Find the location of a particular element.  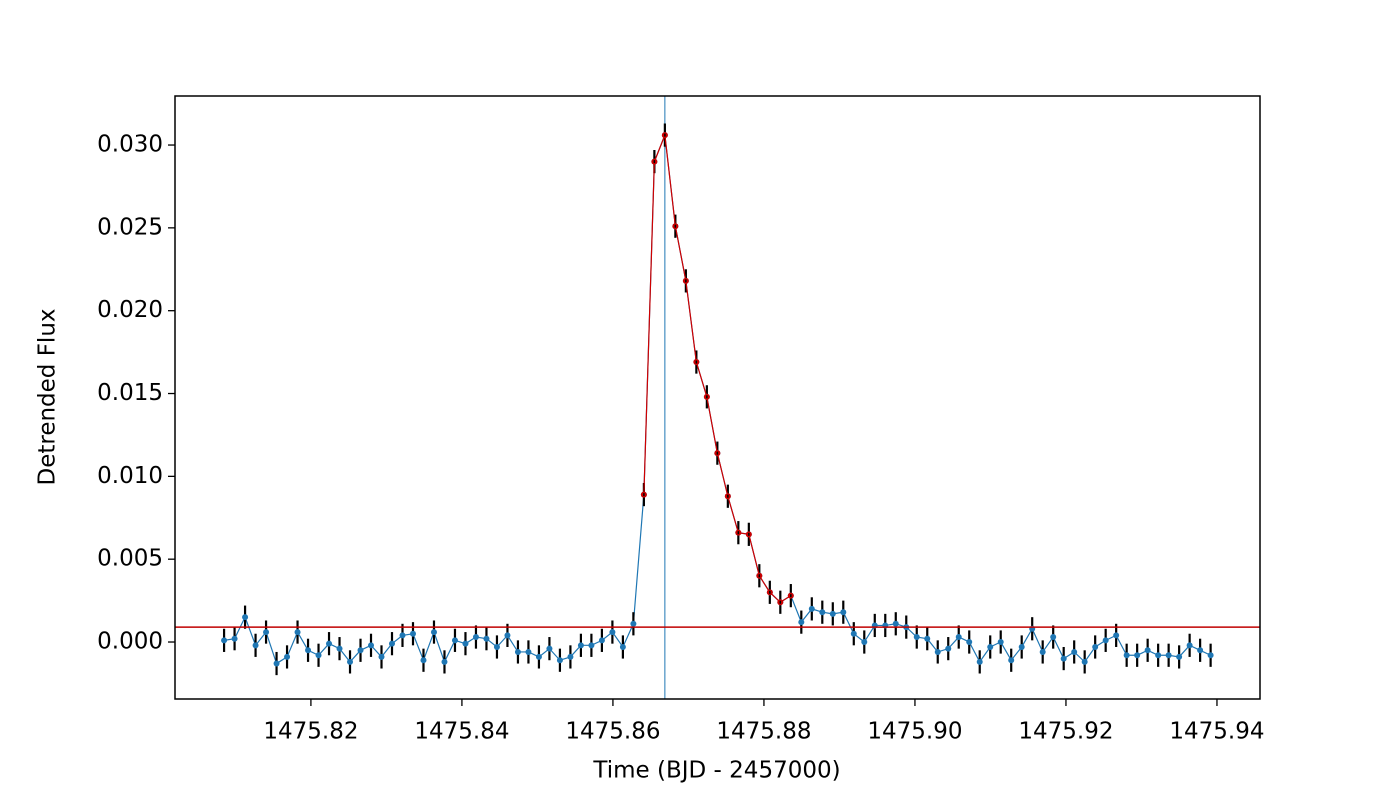

y-tick-label: 0.005 is located at coordinates (130, 559).